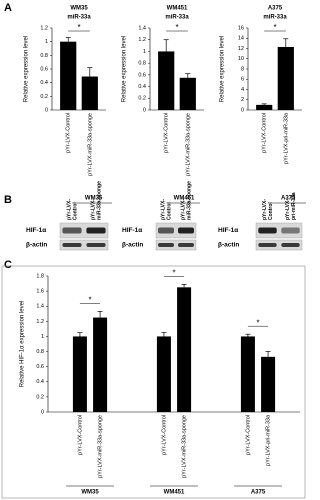 This screenshot has width=320, height=500. Describe the element at coordinates (242, 69) in the screenshot. I see `y-tick-label: 8` at that location.